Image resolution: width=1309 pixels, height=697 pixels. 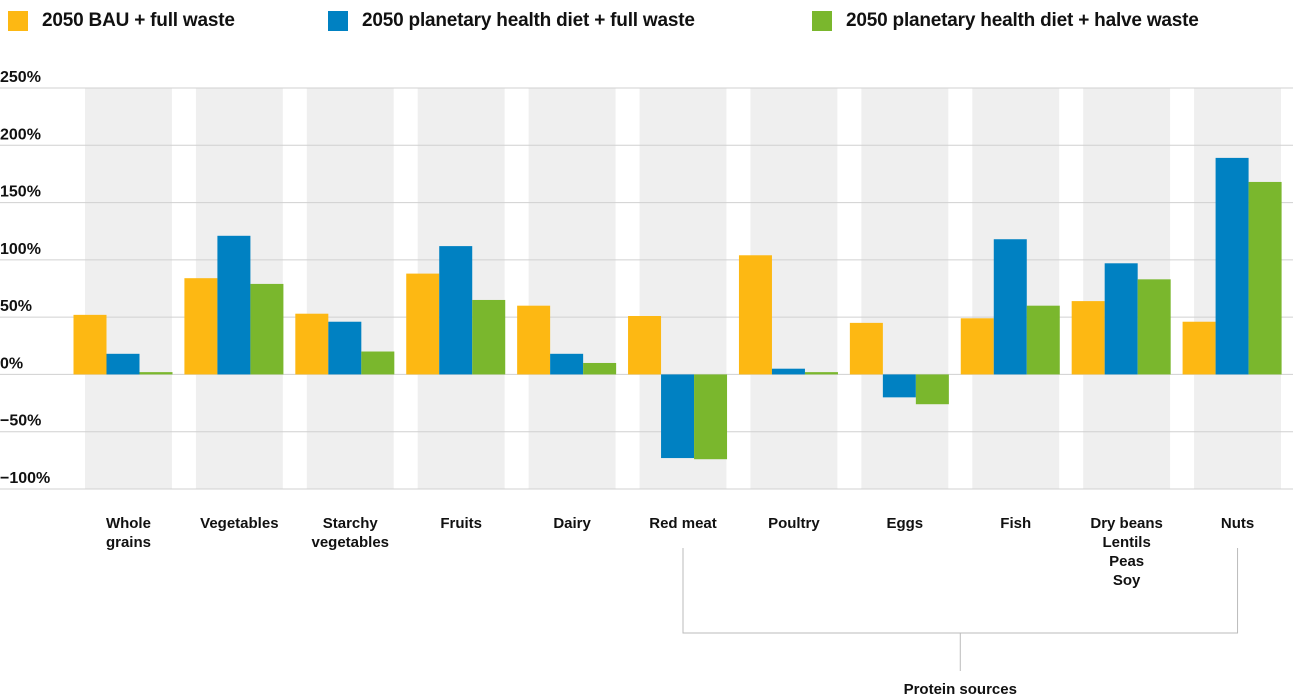 What do you see at coordinates (20, 134) in the screenshot?
I see `y-tick-label: 200%` at bounding box center [20, 134].